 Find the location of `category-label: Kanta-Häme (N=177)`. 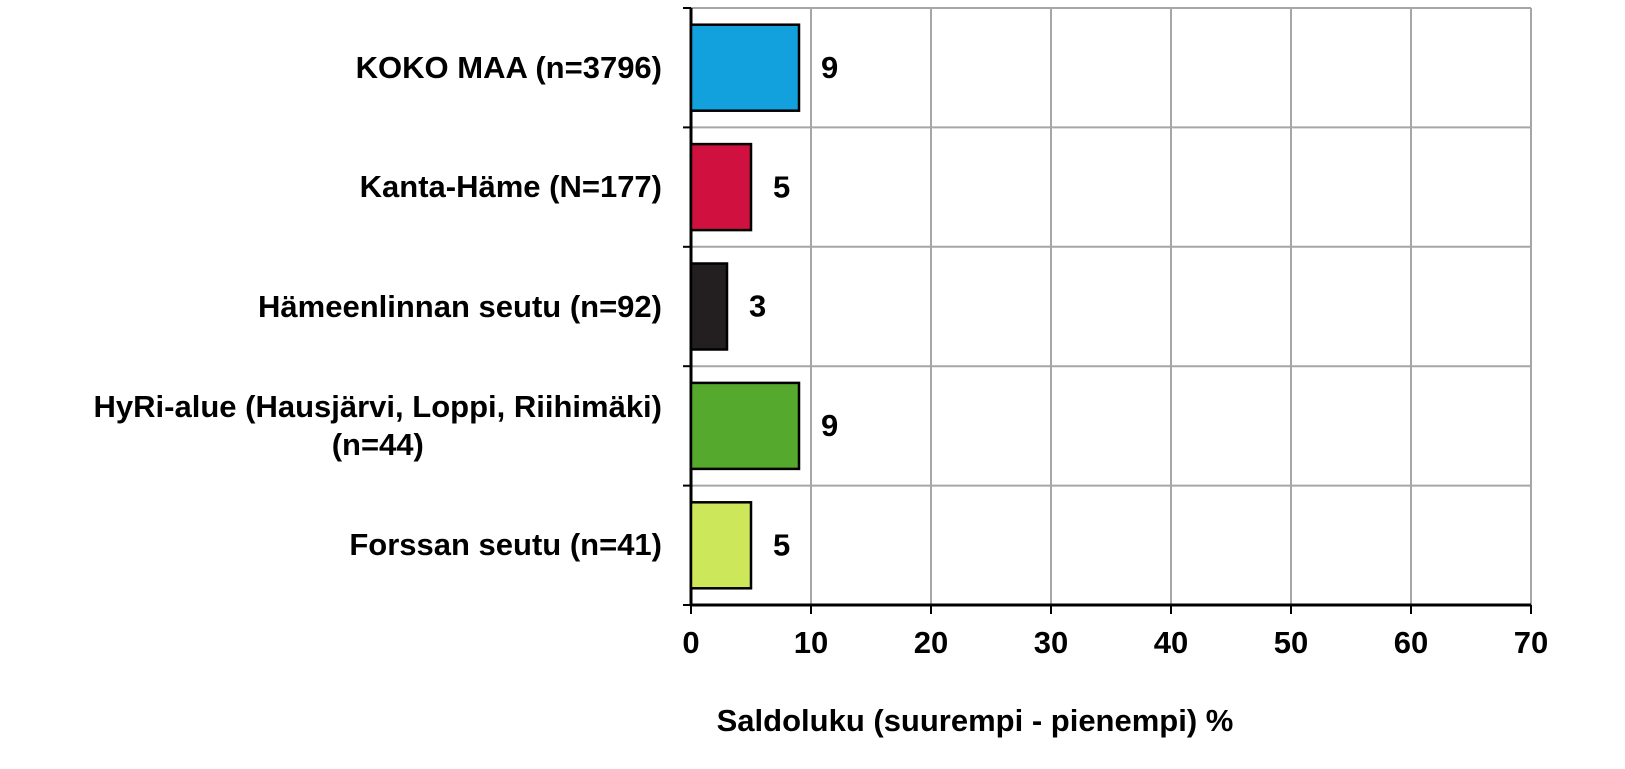

category-label: Kanta-Häme (N=177) is located at coordinates (510, 187).